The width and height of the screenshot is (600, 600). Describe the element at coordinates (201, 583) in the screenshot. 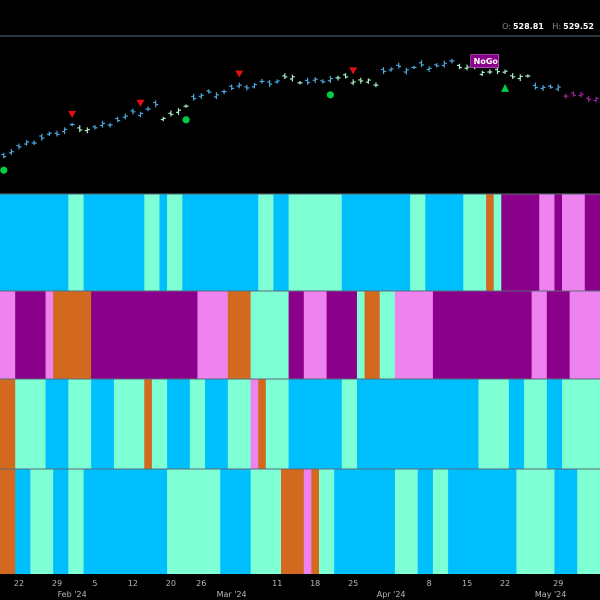

I see `x-tick-label: 26` at that location.